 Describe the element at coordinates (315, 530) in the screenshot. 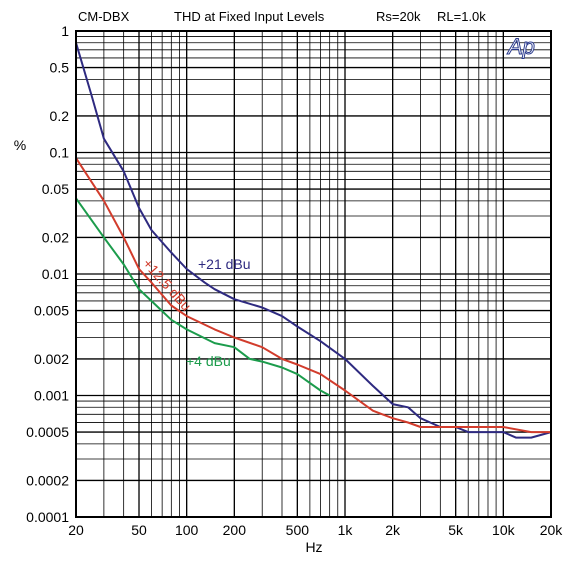

I see `x-tick-labels: 20 50 100 200 500 1k 2k 5k 10k 20k` at that location.